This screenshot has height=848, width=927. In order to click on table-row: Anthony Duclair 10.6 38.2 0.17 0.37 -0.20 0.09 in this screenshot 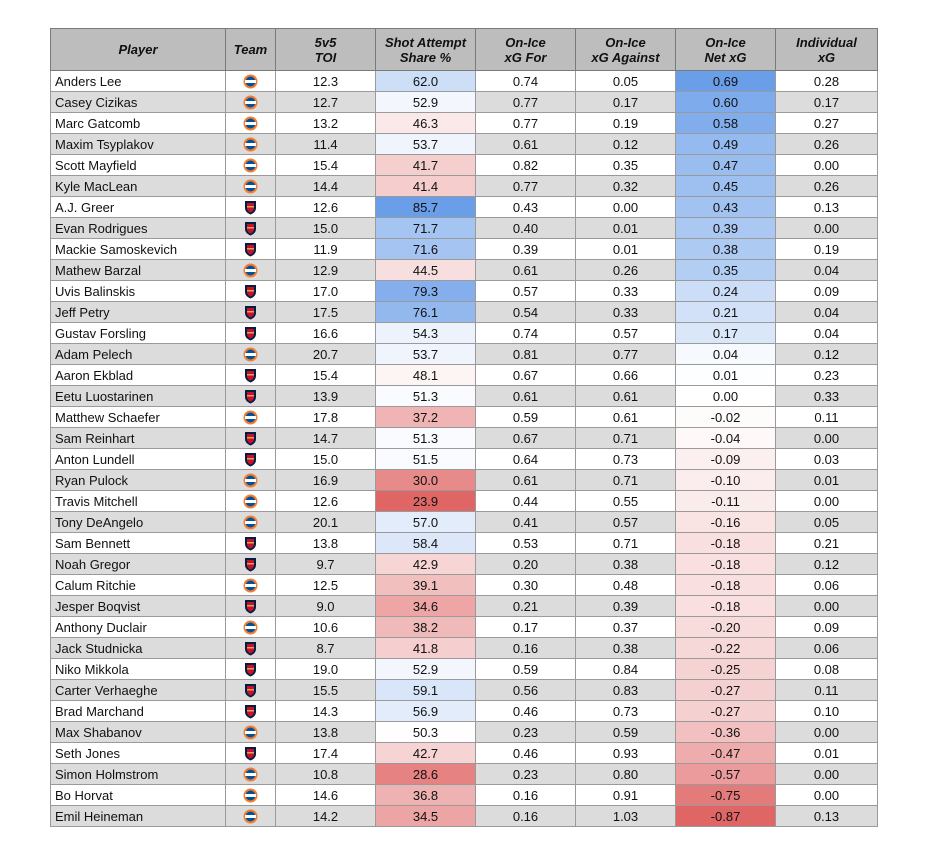, I will do `click(464, 627)`.